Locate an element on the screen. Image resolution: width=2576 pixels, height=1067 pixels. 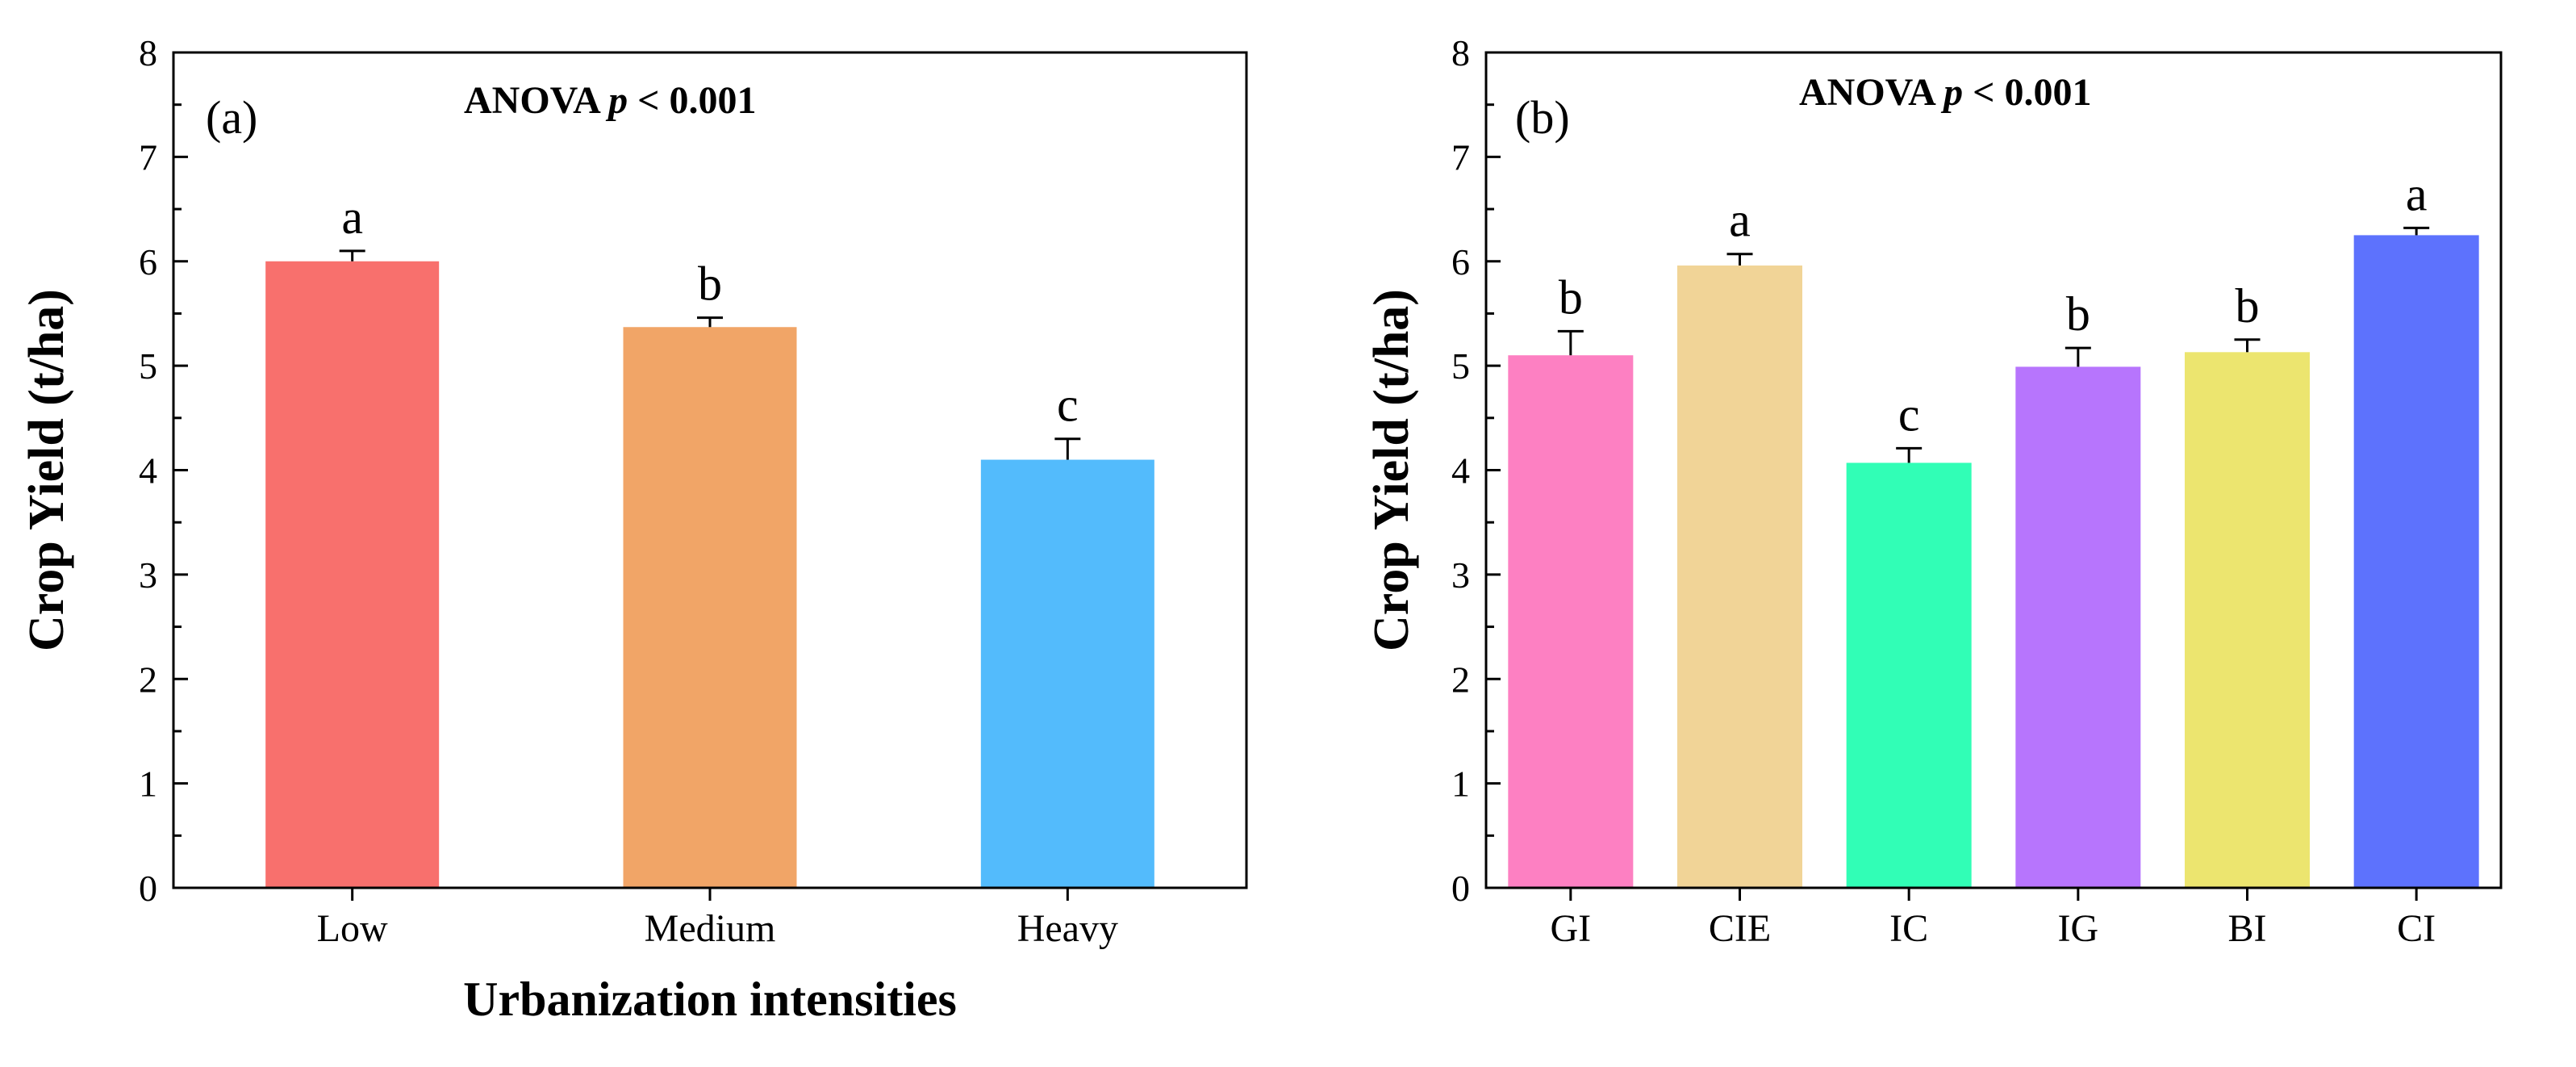
x-tick-label: Low is located at coordinates (353, 928).